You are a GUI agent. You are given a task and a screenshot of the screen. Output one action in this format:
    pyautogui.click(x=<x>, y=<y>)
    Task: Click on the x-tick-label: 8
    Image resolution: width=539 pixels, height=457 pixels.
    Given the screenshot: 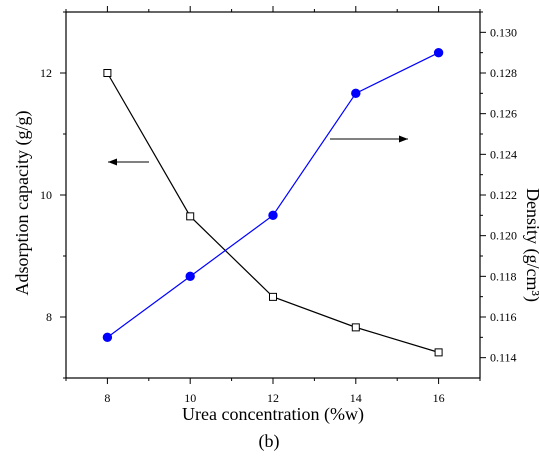 What is the action you would take?
    pyautogui.click(x=107, y=398)
    